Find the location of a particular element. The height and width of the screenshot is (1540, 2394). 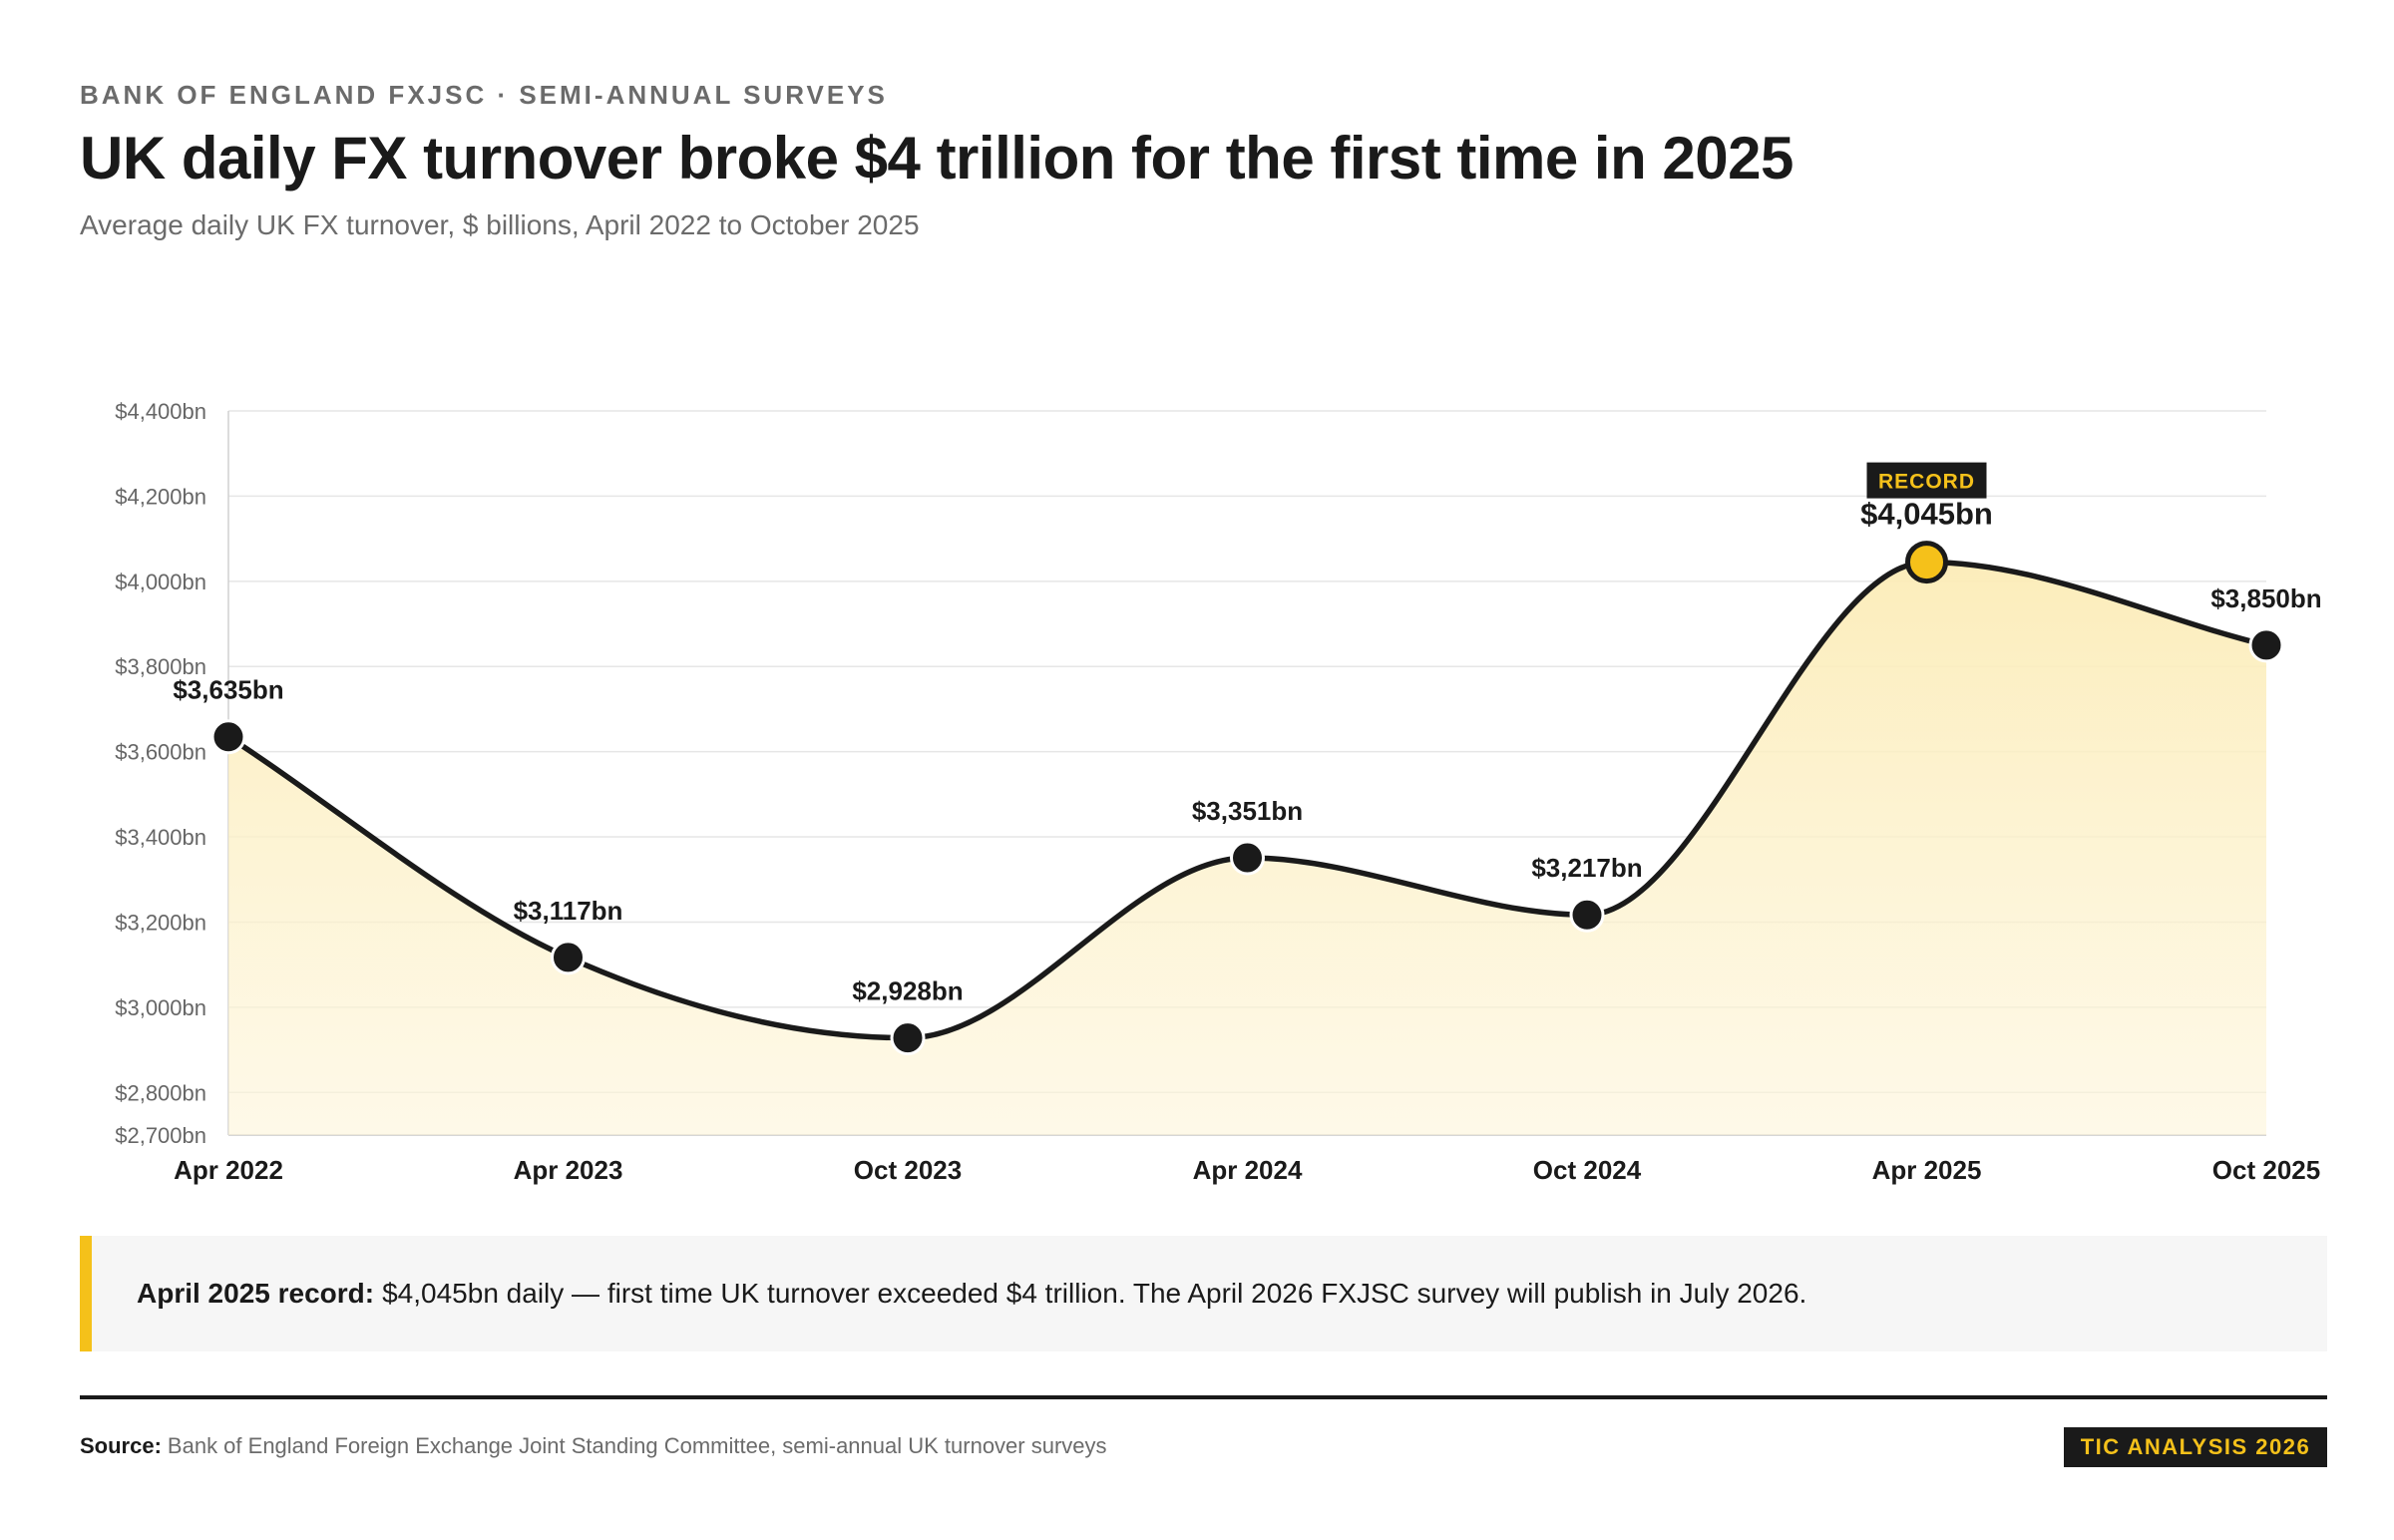

record-badge-label: RECORD is located at coordinates (1926, 482).